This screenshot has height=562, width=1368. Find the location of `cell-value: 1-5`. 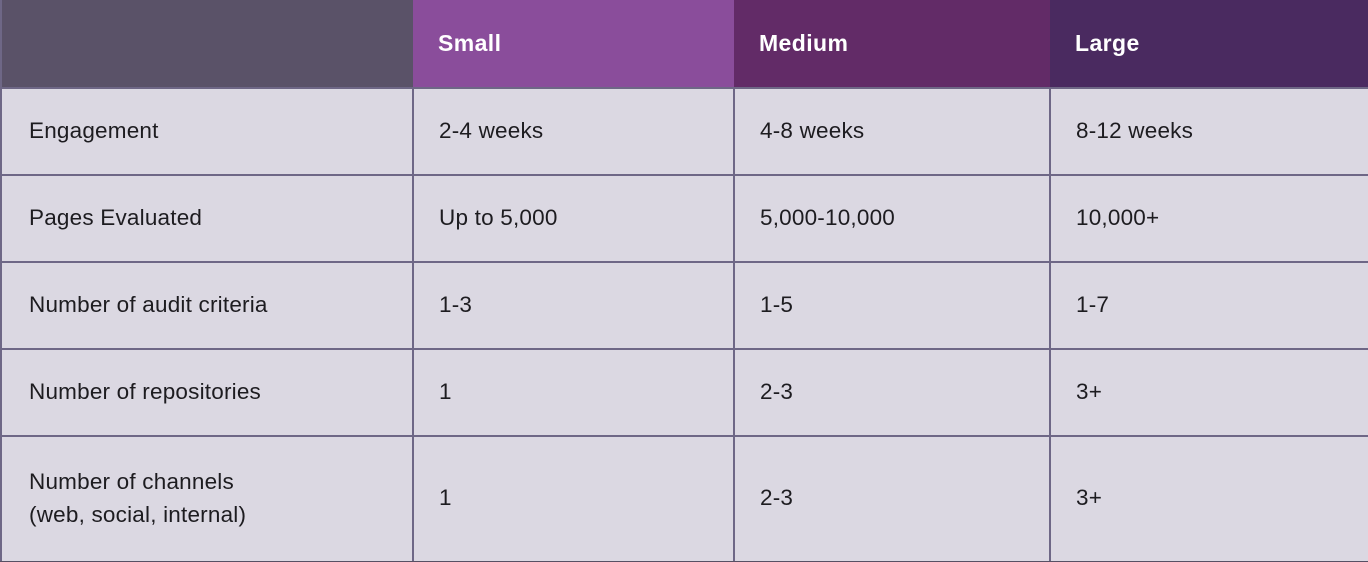

cell-value: 1-5 is located at coordinates (892, 305).